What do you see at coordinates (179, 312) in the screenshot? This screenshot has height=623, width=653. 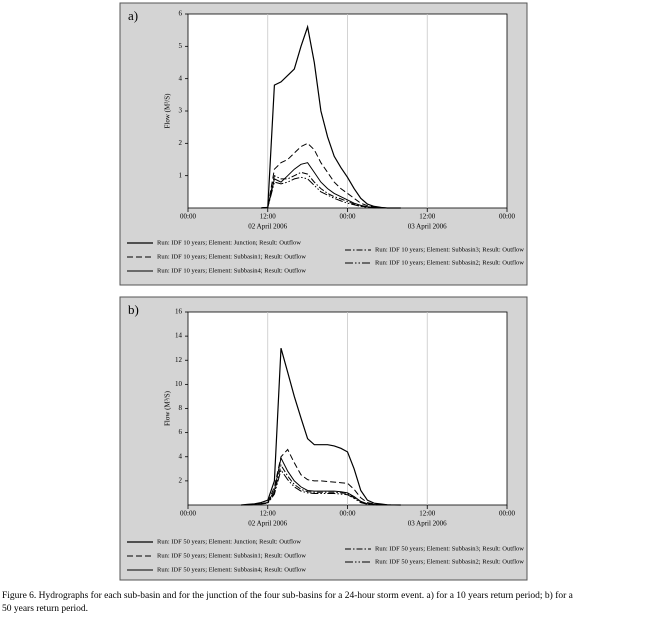 I see `y-tick-label: 16` at bounding box center [179, 312].